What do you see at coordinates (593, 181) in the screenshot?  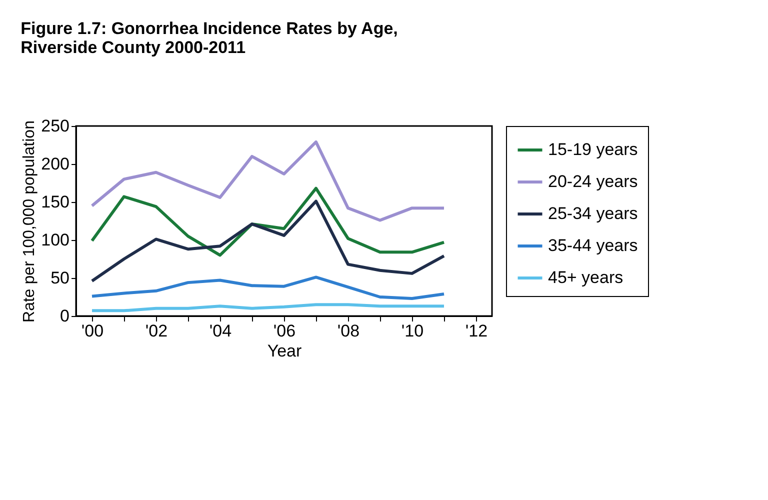 I see `legend-label: 20-24 years` at bounding box center [593, 181].